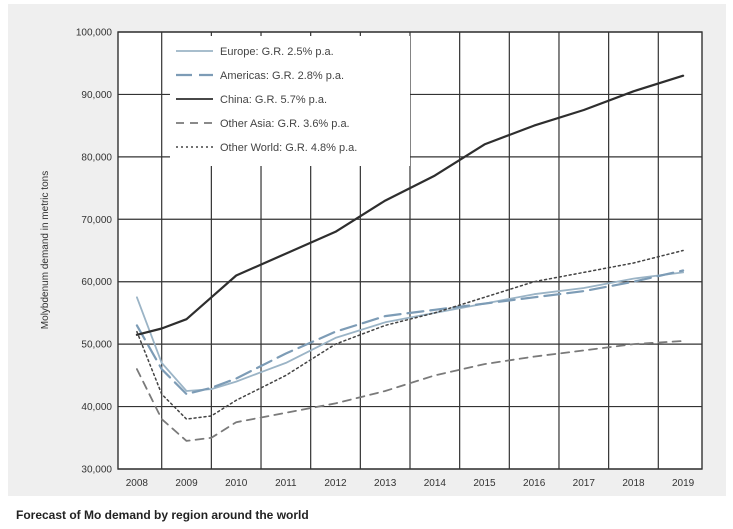  What do you see at coordinates (137, 483) in the screenshot?
I see `x-tick-label: 2008` at bounding box center [137, 483].